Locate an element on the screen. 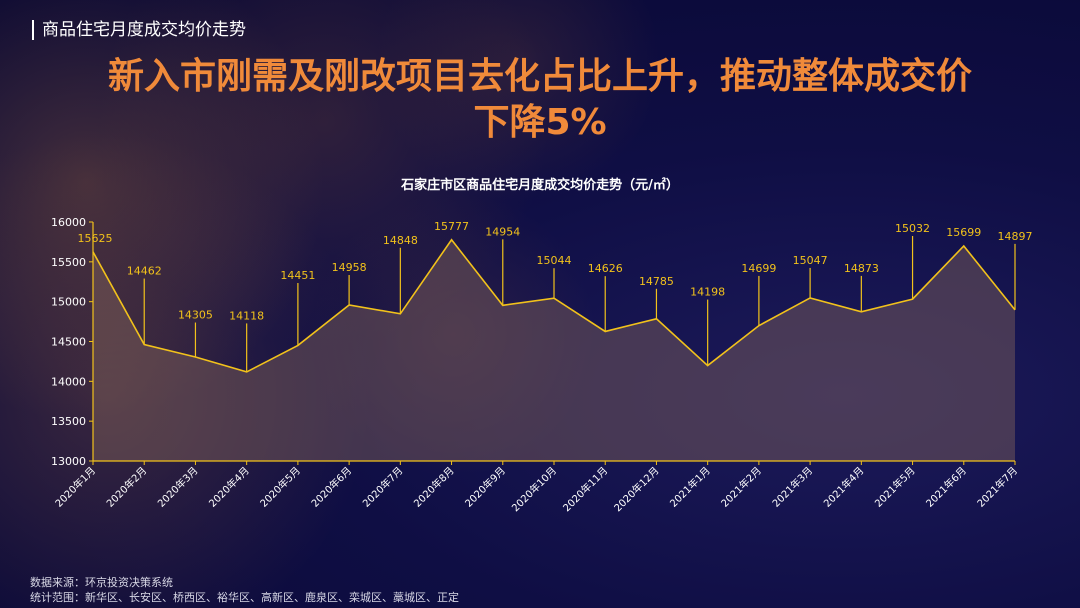 The width and height of the screenshot is (1080, 608). data-label: 14785 is located at coordinates (656, 281).